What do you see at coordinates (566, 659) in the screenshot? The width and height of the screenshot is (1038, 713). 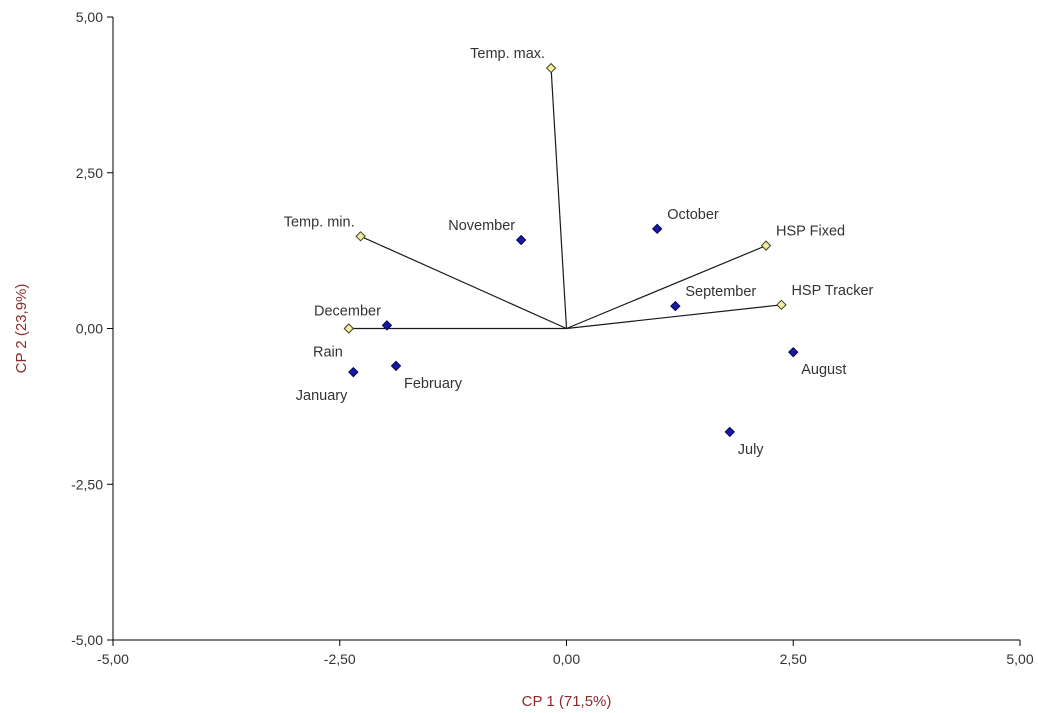 I see `x-tick-label: 0,00` at bounding box center [566, 659].